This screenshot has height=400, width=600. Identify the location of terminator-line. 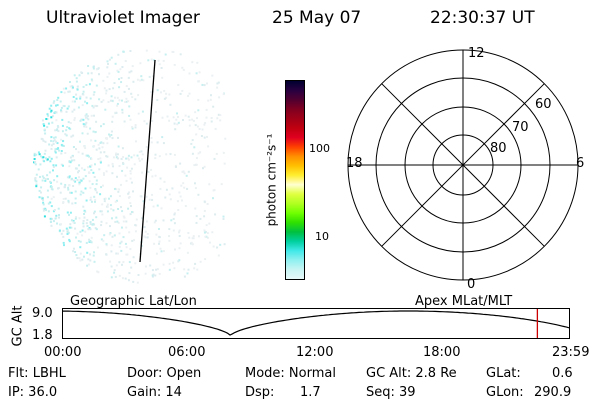
(147, 161).